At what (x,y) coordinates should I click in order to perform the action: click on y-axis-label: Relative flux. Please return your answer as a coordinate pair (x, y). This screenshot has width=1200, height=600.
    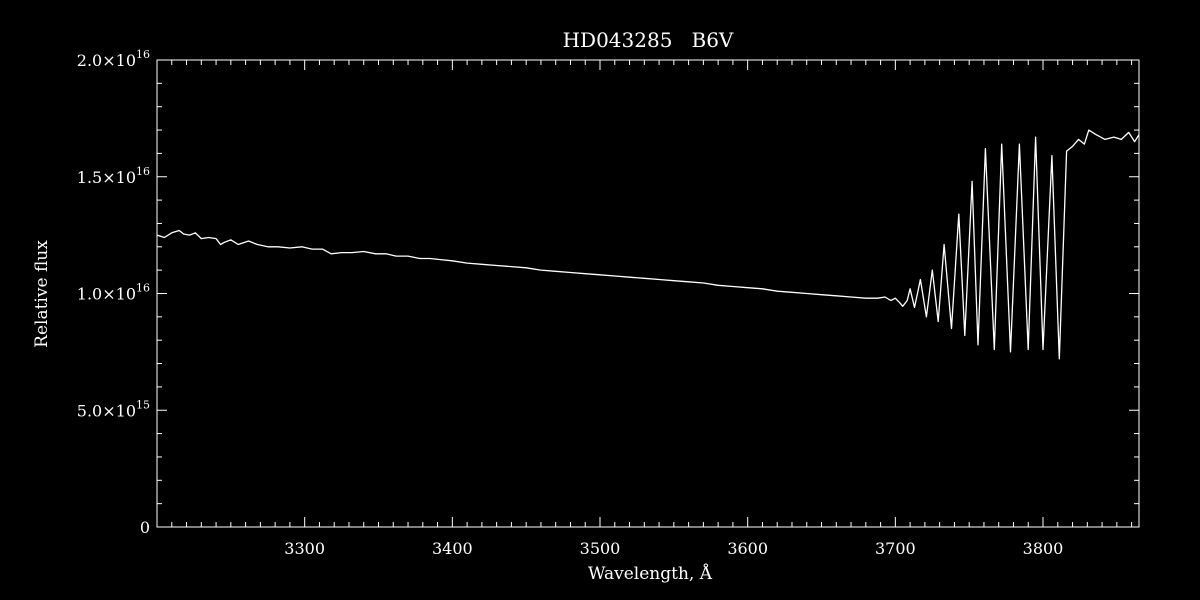
    Looking at the image, I should click on (42, 294).